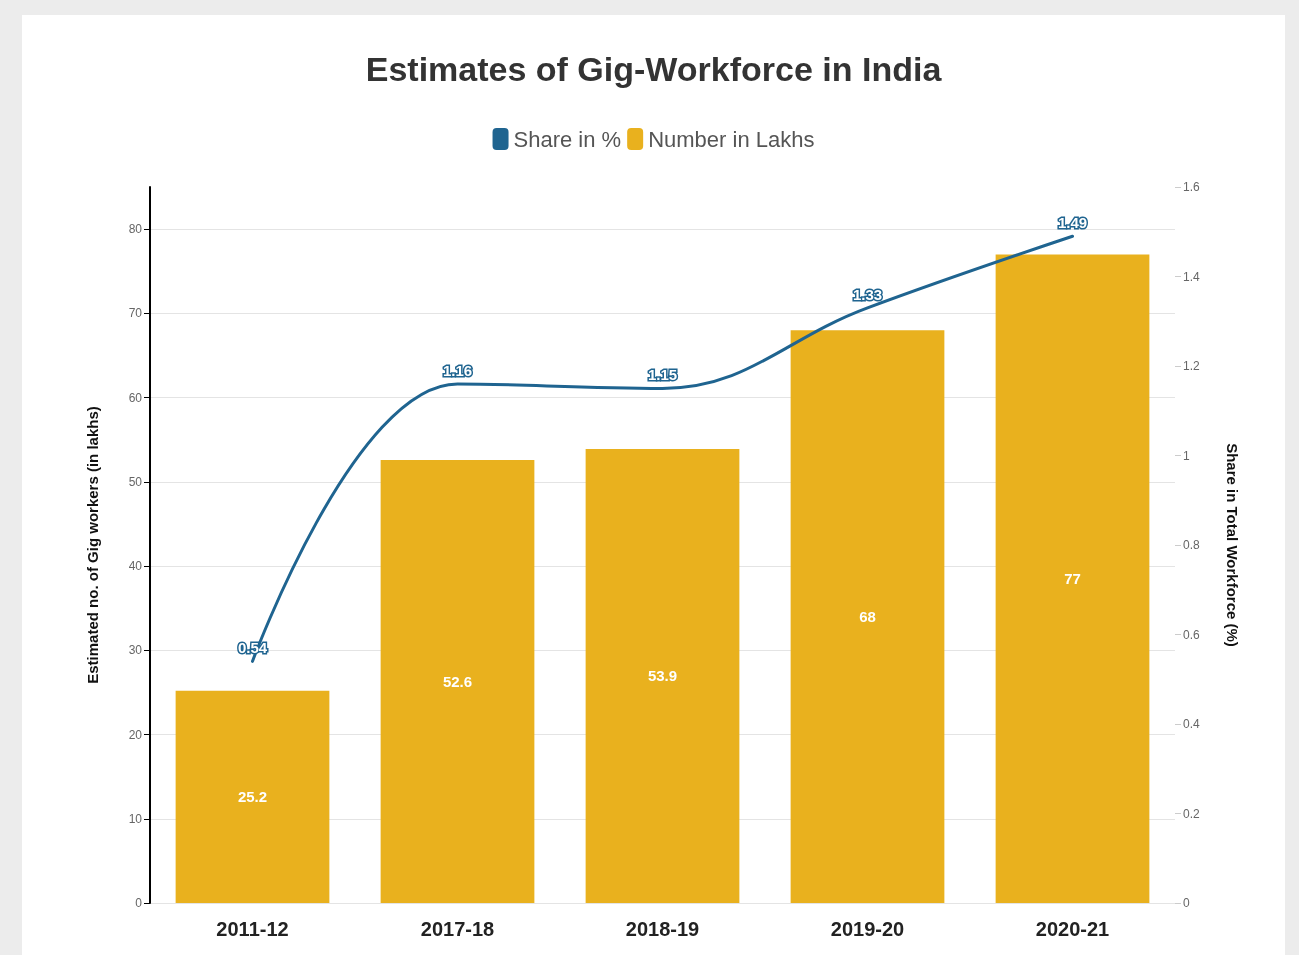  Describe the element at coordinates (457, 929) in the screenshot. I see `x-tick-label: 2017-18` at that location.